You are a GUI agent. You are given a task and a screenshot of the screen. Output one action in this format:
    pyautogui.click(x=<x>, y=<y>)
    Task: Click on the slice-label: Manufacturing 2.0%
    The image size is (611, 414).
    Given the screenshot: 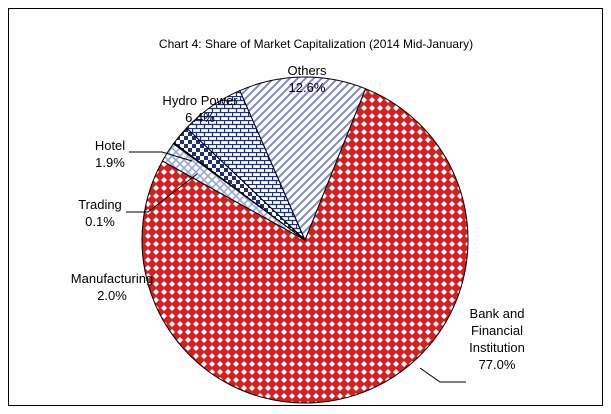 What is the action you would take?
    pyautogui.click(x=112, y=287)
    